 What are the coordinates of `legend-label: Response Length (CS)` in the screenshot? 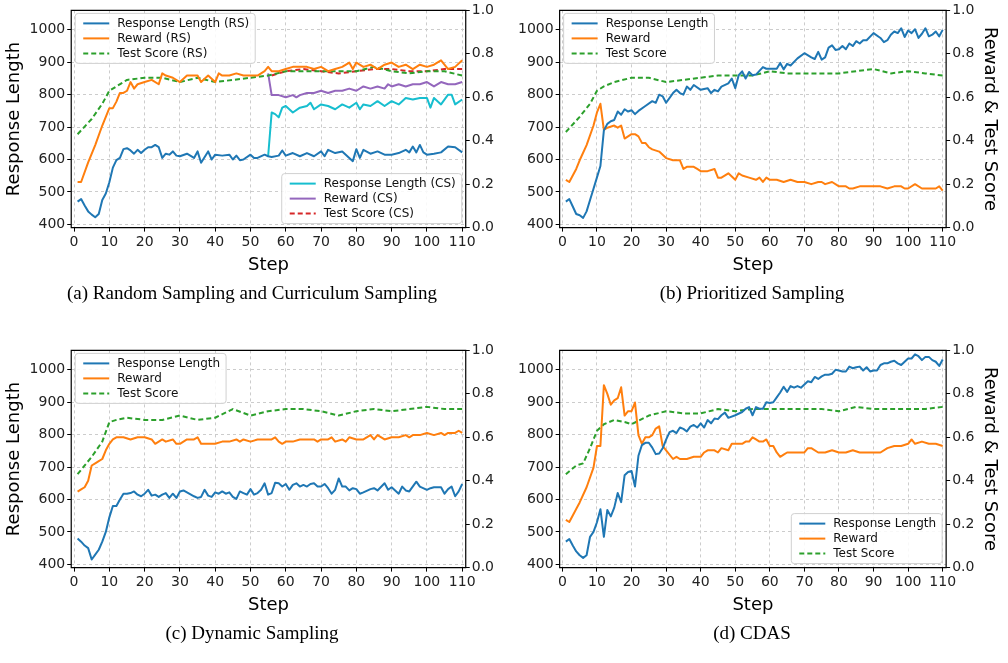 It's located at (389, 182).